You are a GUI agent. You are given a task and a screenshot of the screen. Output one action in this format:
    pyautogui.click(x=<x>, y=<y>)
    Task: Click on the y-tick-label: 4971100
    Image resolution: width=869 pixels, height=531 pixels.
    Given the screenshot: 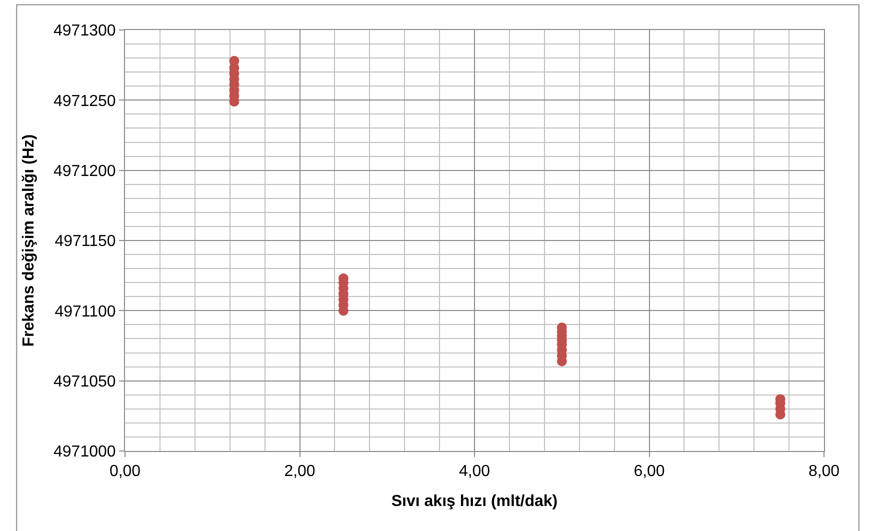 What is the action you would take?
    pyautogui.click(x=85, y=311)
    